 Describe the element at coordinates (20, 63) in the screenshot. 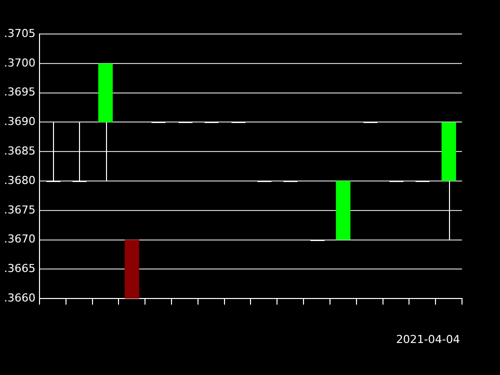

I see `y-tick-label: .3700` at that location.